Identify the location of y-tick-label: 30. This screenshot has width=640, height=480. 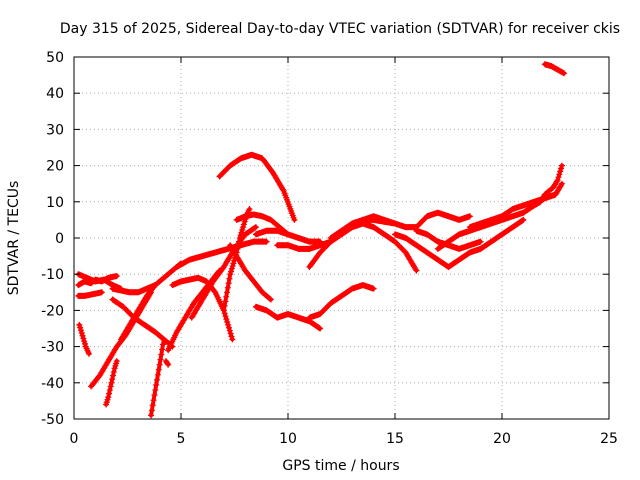
(55, 130).